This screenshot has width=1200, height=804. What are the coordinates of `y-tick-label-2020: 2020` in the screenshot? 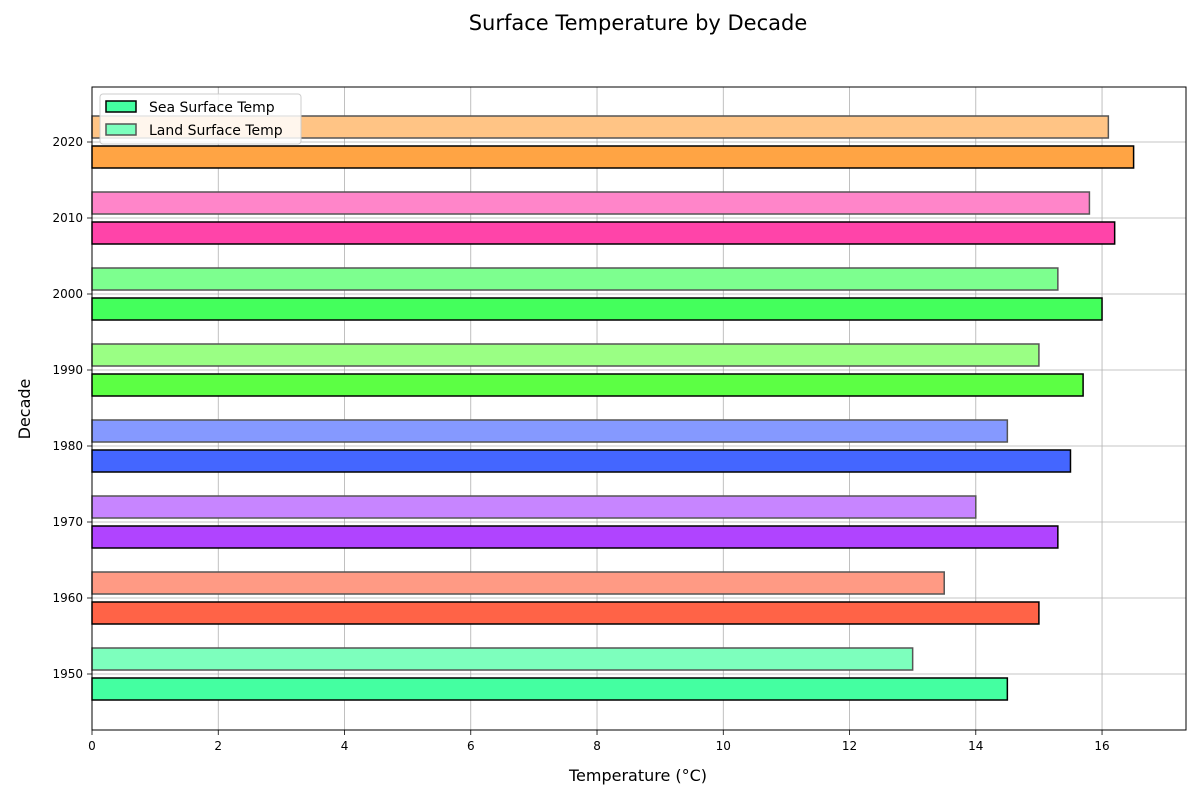 It's located at (67, 142).